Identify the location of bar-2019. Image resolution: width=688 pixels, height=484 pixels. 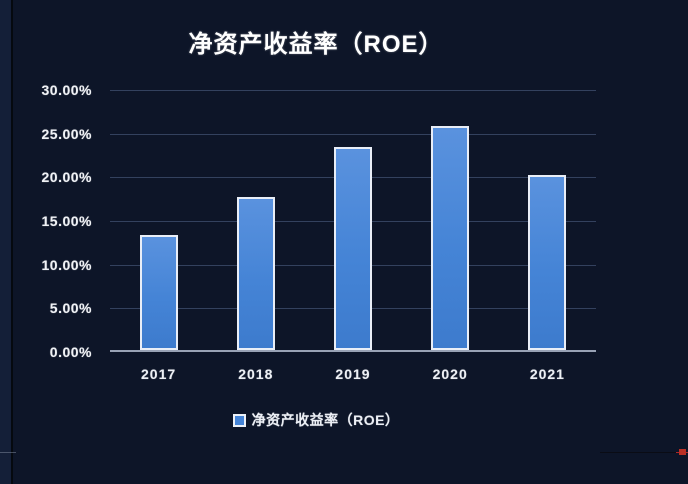
(353, 248).